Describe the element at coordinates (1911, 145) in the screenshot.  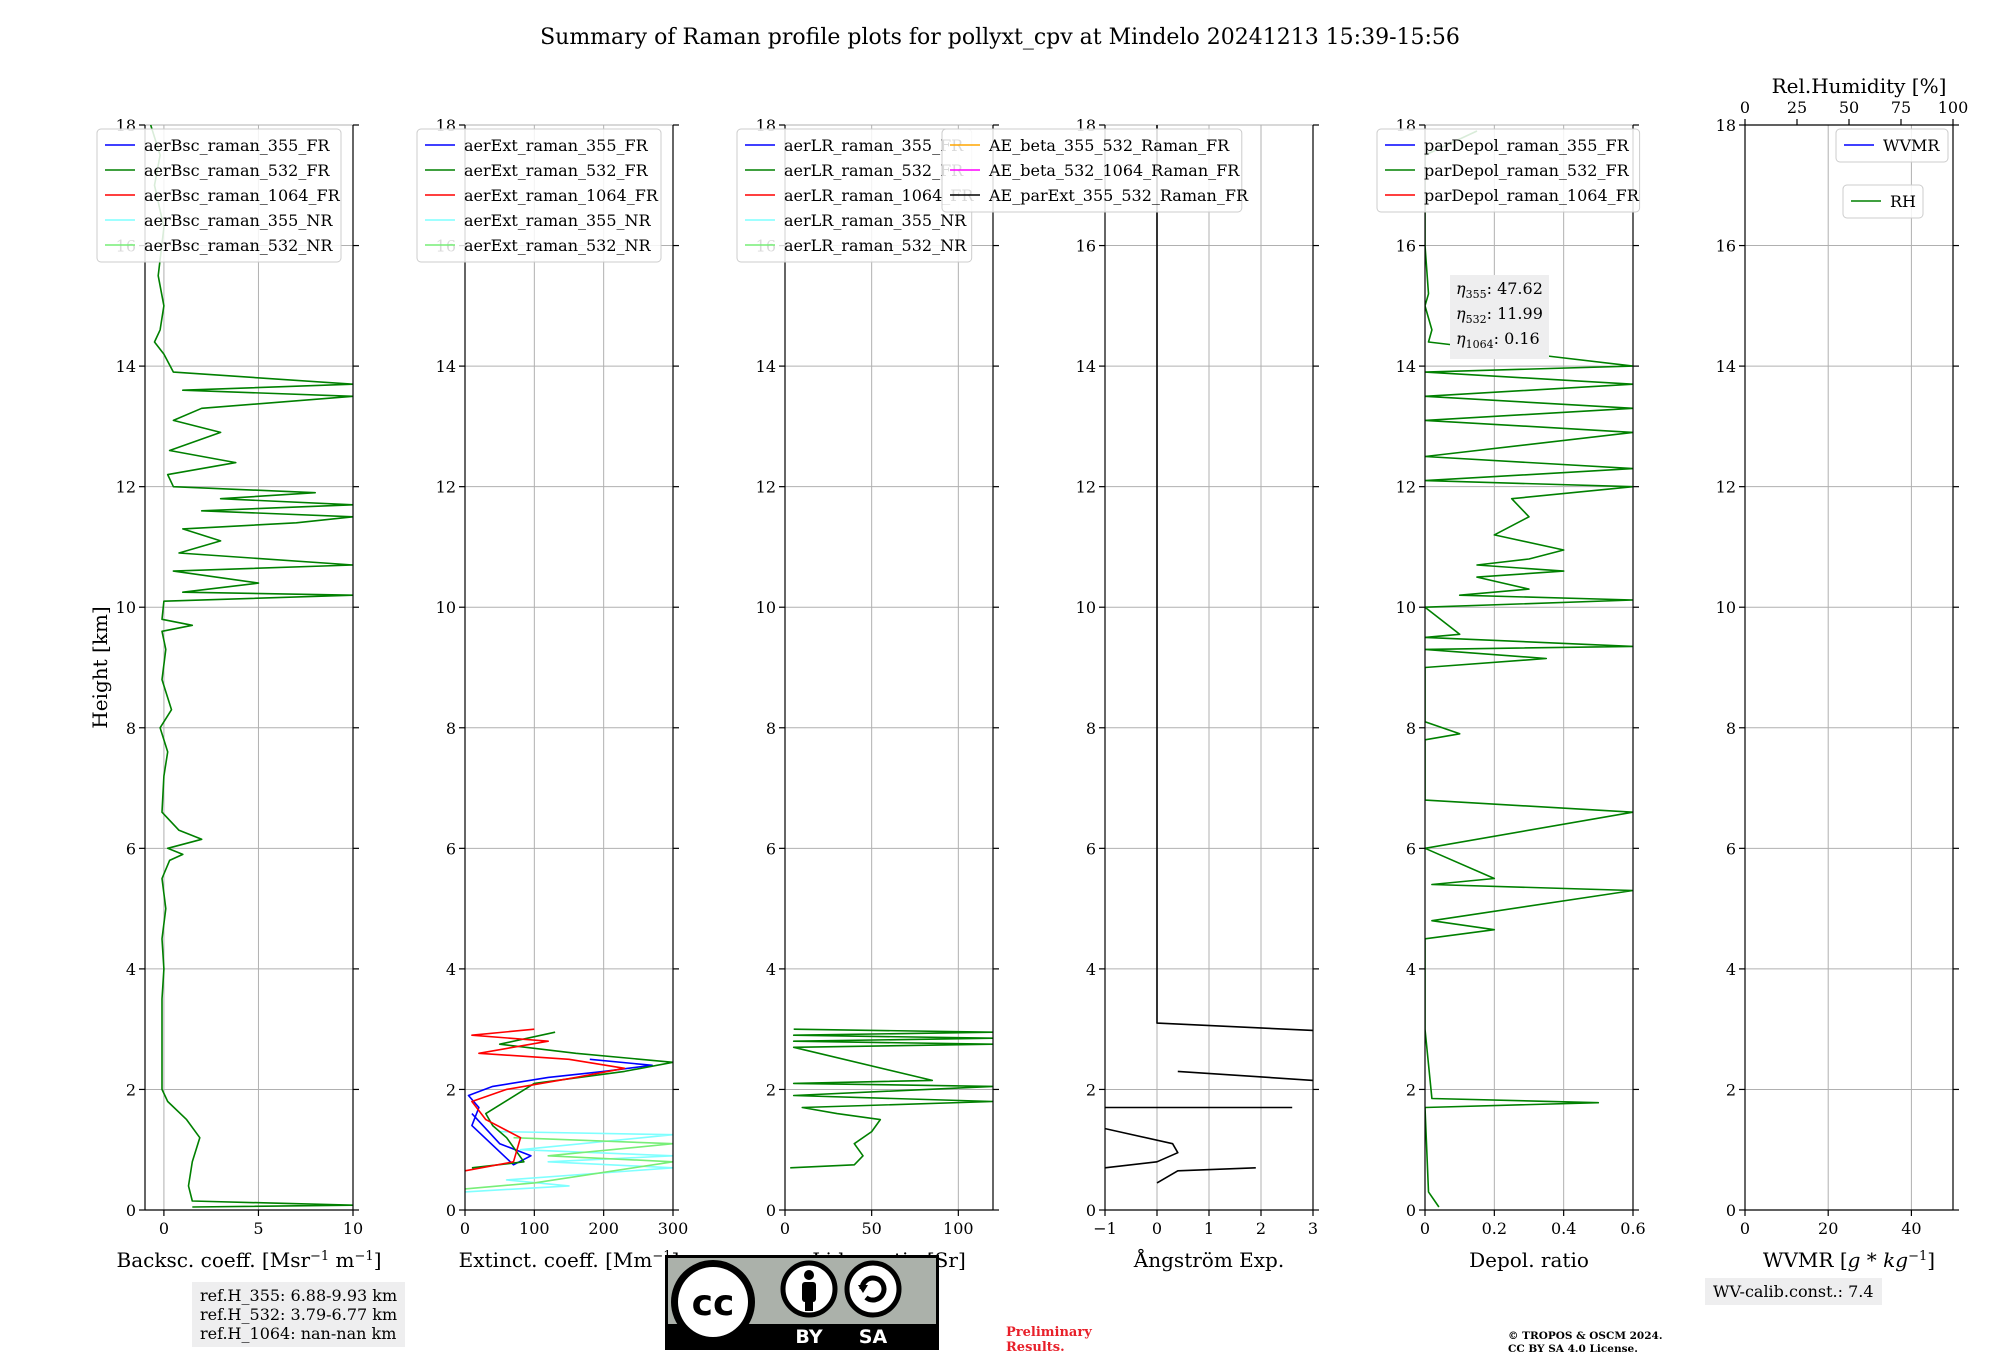
I see `legend-entry: WVMR` at that location.